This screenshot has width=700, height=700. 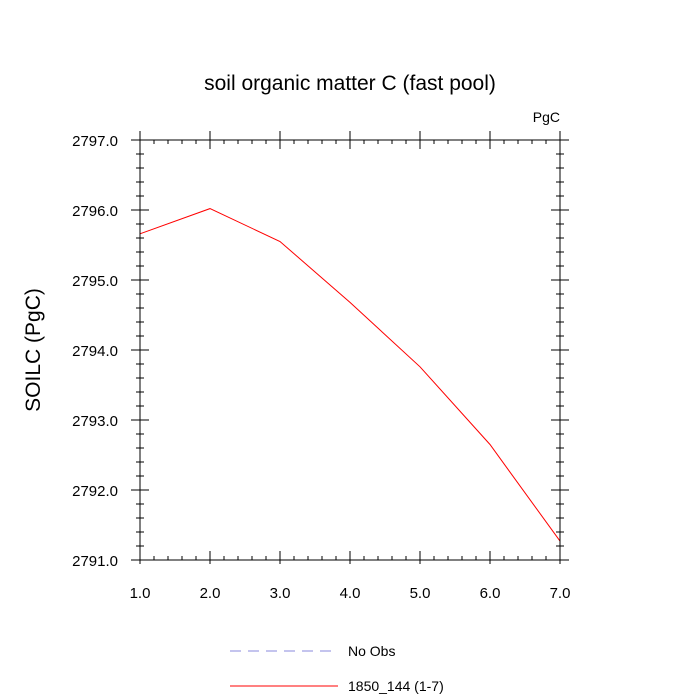 What do you see at coordinates (337, 668) in the screenshot?
I see `legend: No Obs 1850_144 (1-7)` at bounding box center [337, 668].